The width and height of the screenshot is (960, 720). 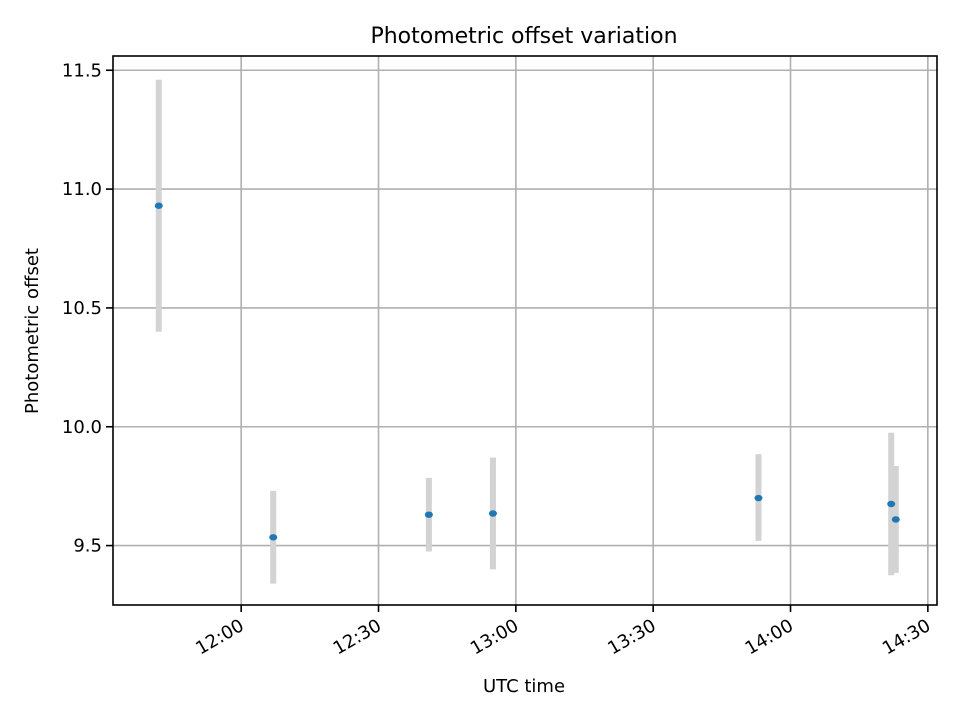 What do you see at coordinates (82, 427) in the screenshot?
I see `y-tick-label: 10.0` at bounding box center [82, 427].